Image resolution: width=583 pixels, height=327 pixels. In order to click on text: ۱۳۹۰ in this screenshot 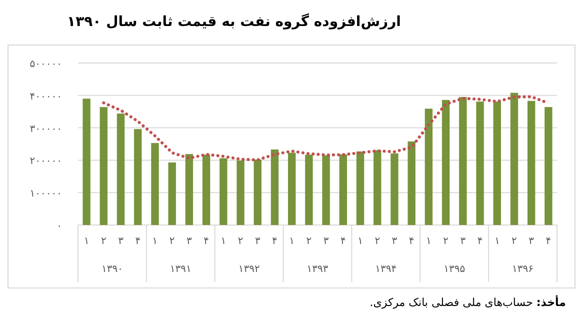, I will do `click(112, 269)`.